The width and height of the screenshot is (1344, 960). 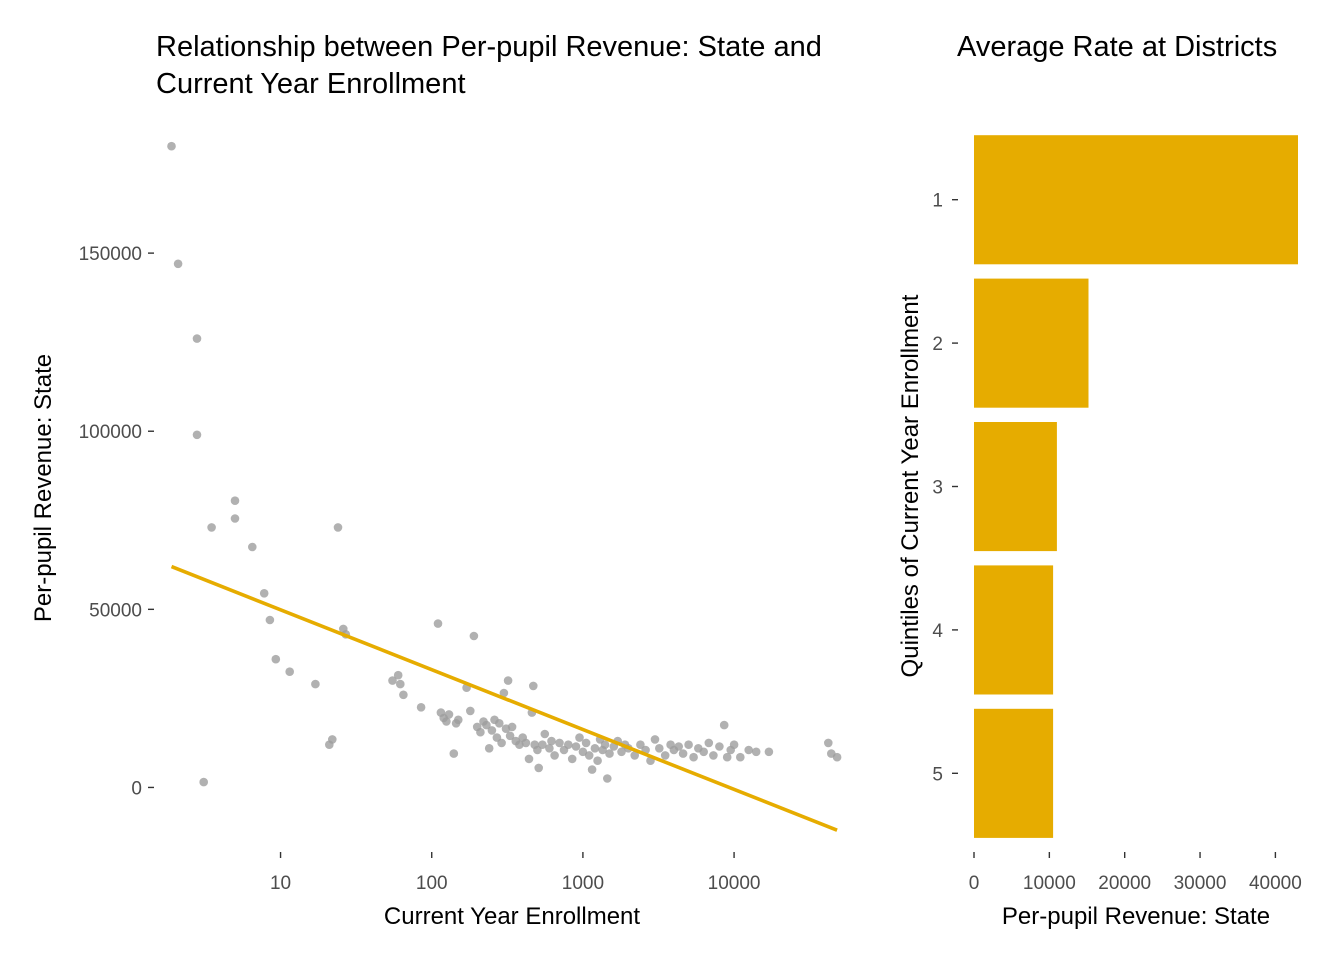 What do you see at coordinates (1049, 883) in the screenshot?
I see `bar-x-tick-label: 10000` at bounding box center [1049, 883].